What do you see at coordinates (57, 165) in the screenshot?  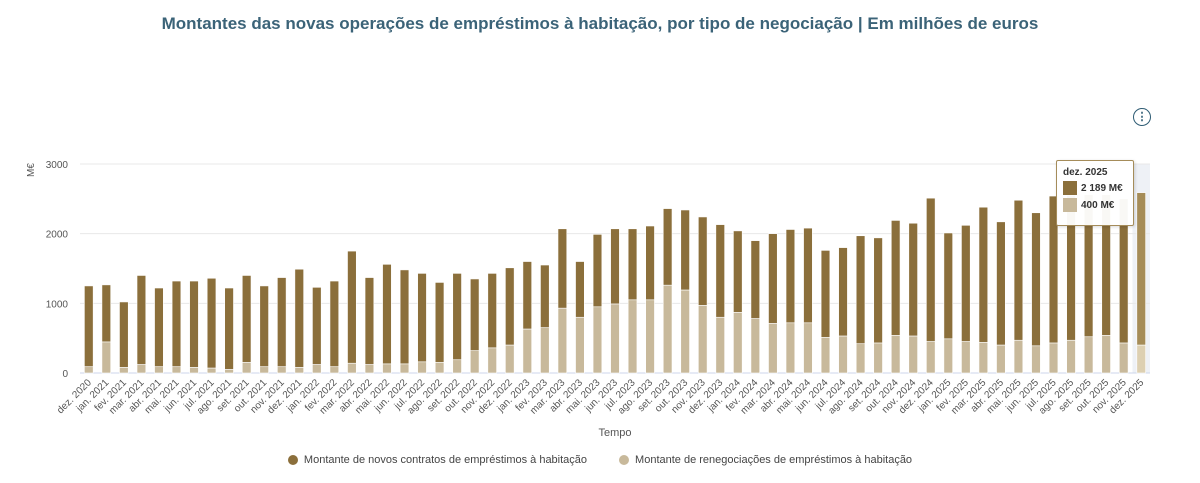 I see `y-tick-label: 3000` at bounding box center [57, 165].